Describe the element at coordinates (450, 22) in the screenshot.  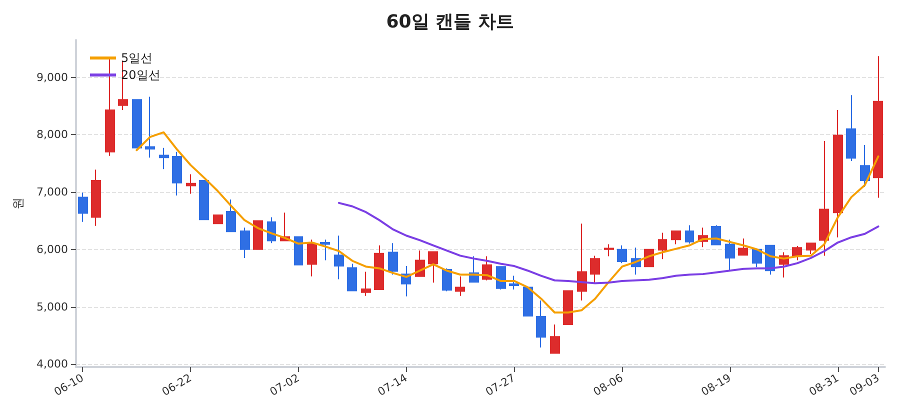
I see `chart-title: 60일 캔들 차트` at that location.